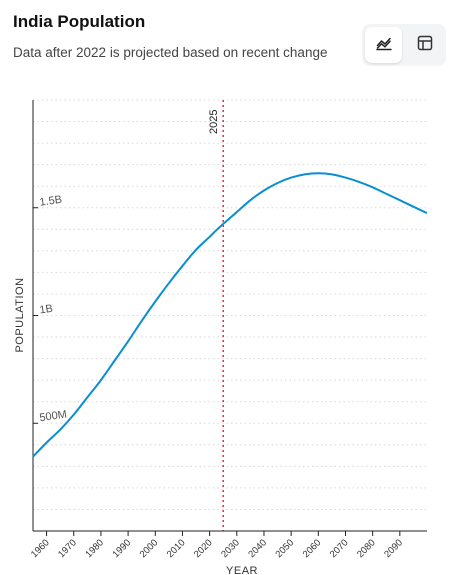 The height and width of the screenshot is (575, 456). Describe the element at coordinates (214, 122) in the screenshot. I see `projection-marker-label: 2025` at that location.